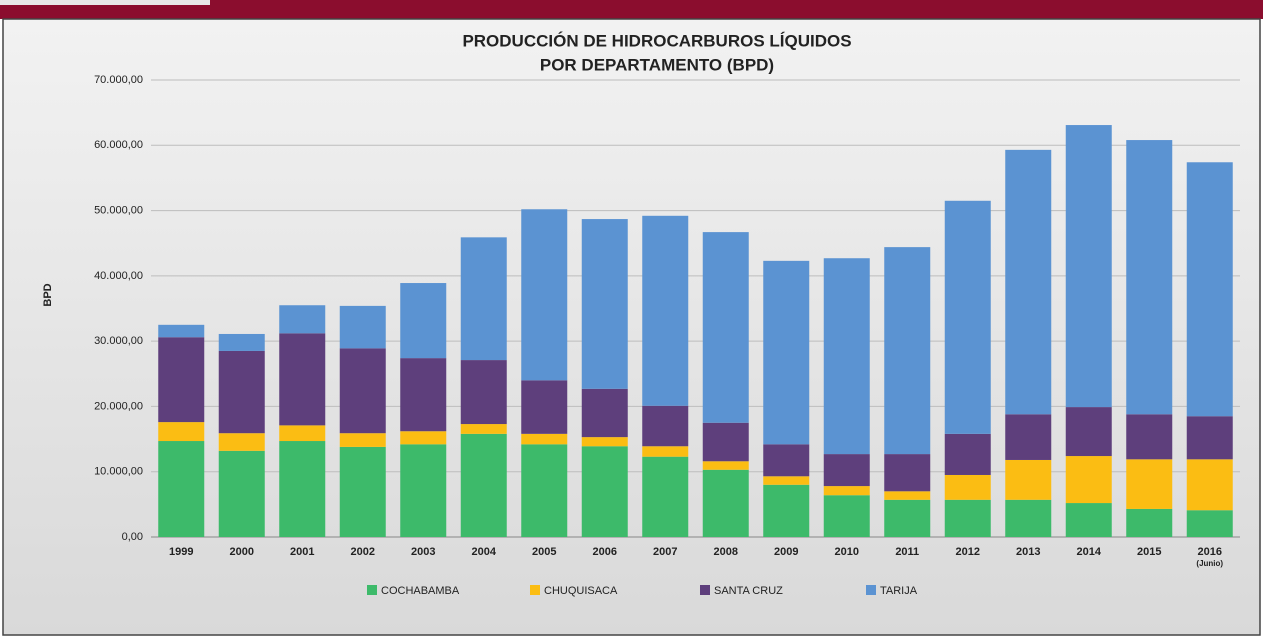  I want to click on header-bar-top, so click(631, 2).